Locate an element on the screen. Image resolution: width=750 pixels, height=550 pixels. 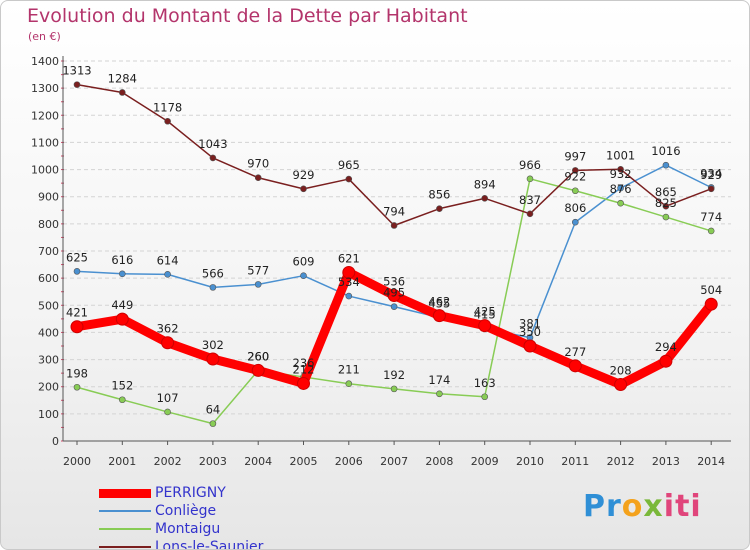
data-label: 865 is located at coordinates (666, 192).